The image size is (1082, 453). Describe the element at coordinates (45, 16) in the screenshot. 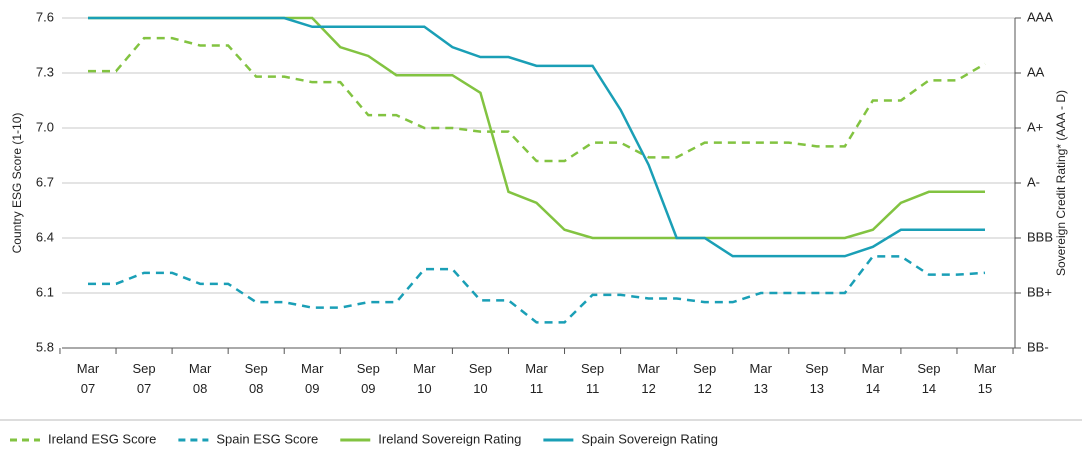

I see `y-tick-label: 7.6` at that location.